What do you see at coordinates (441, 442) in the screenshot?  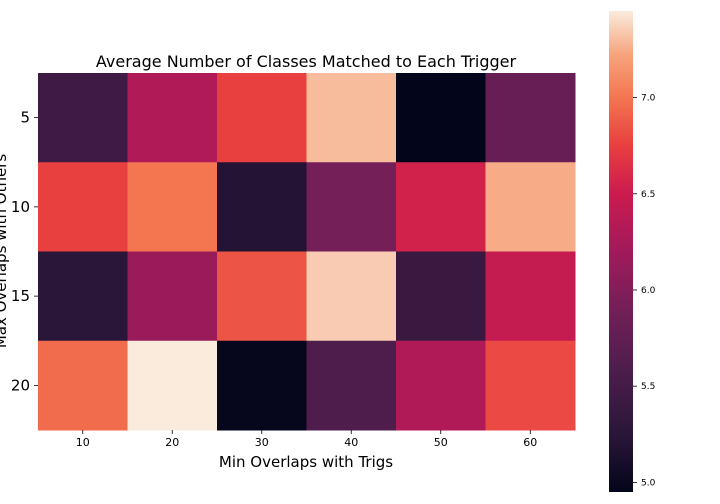 I see `x-tick-label: 50` at bounding box center [441, 442].